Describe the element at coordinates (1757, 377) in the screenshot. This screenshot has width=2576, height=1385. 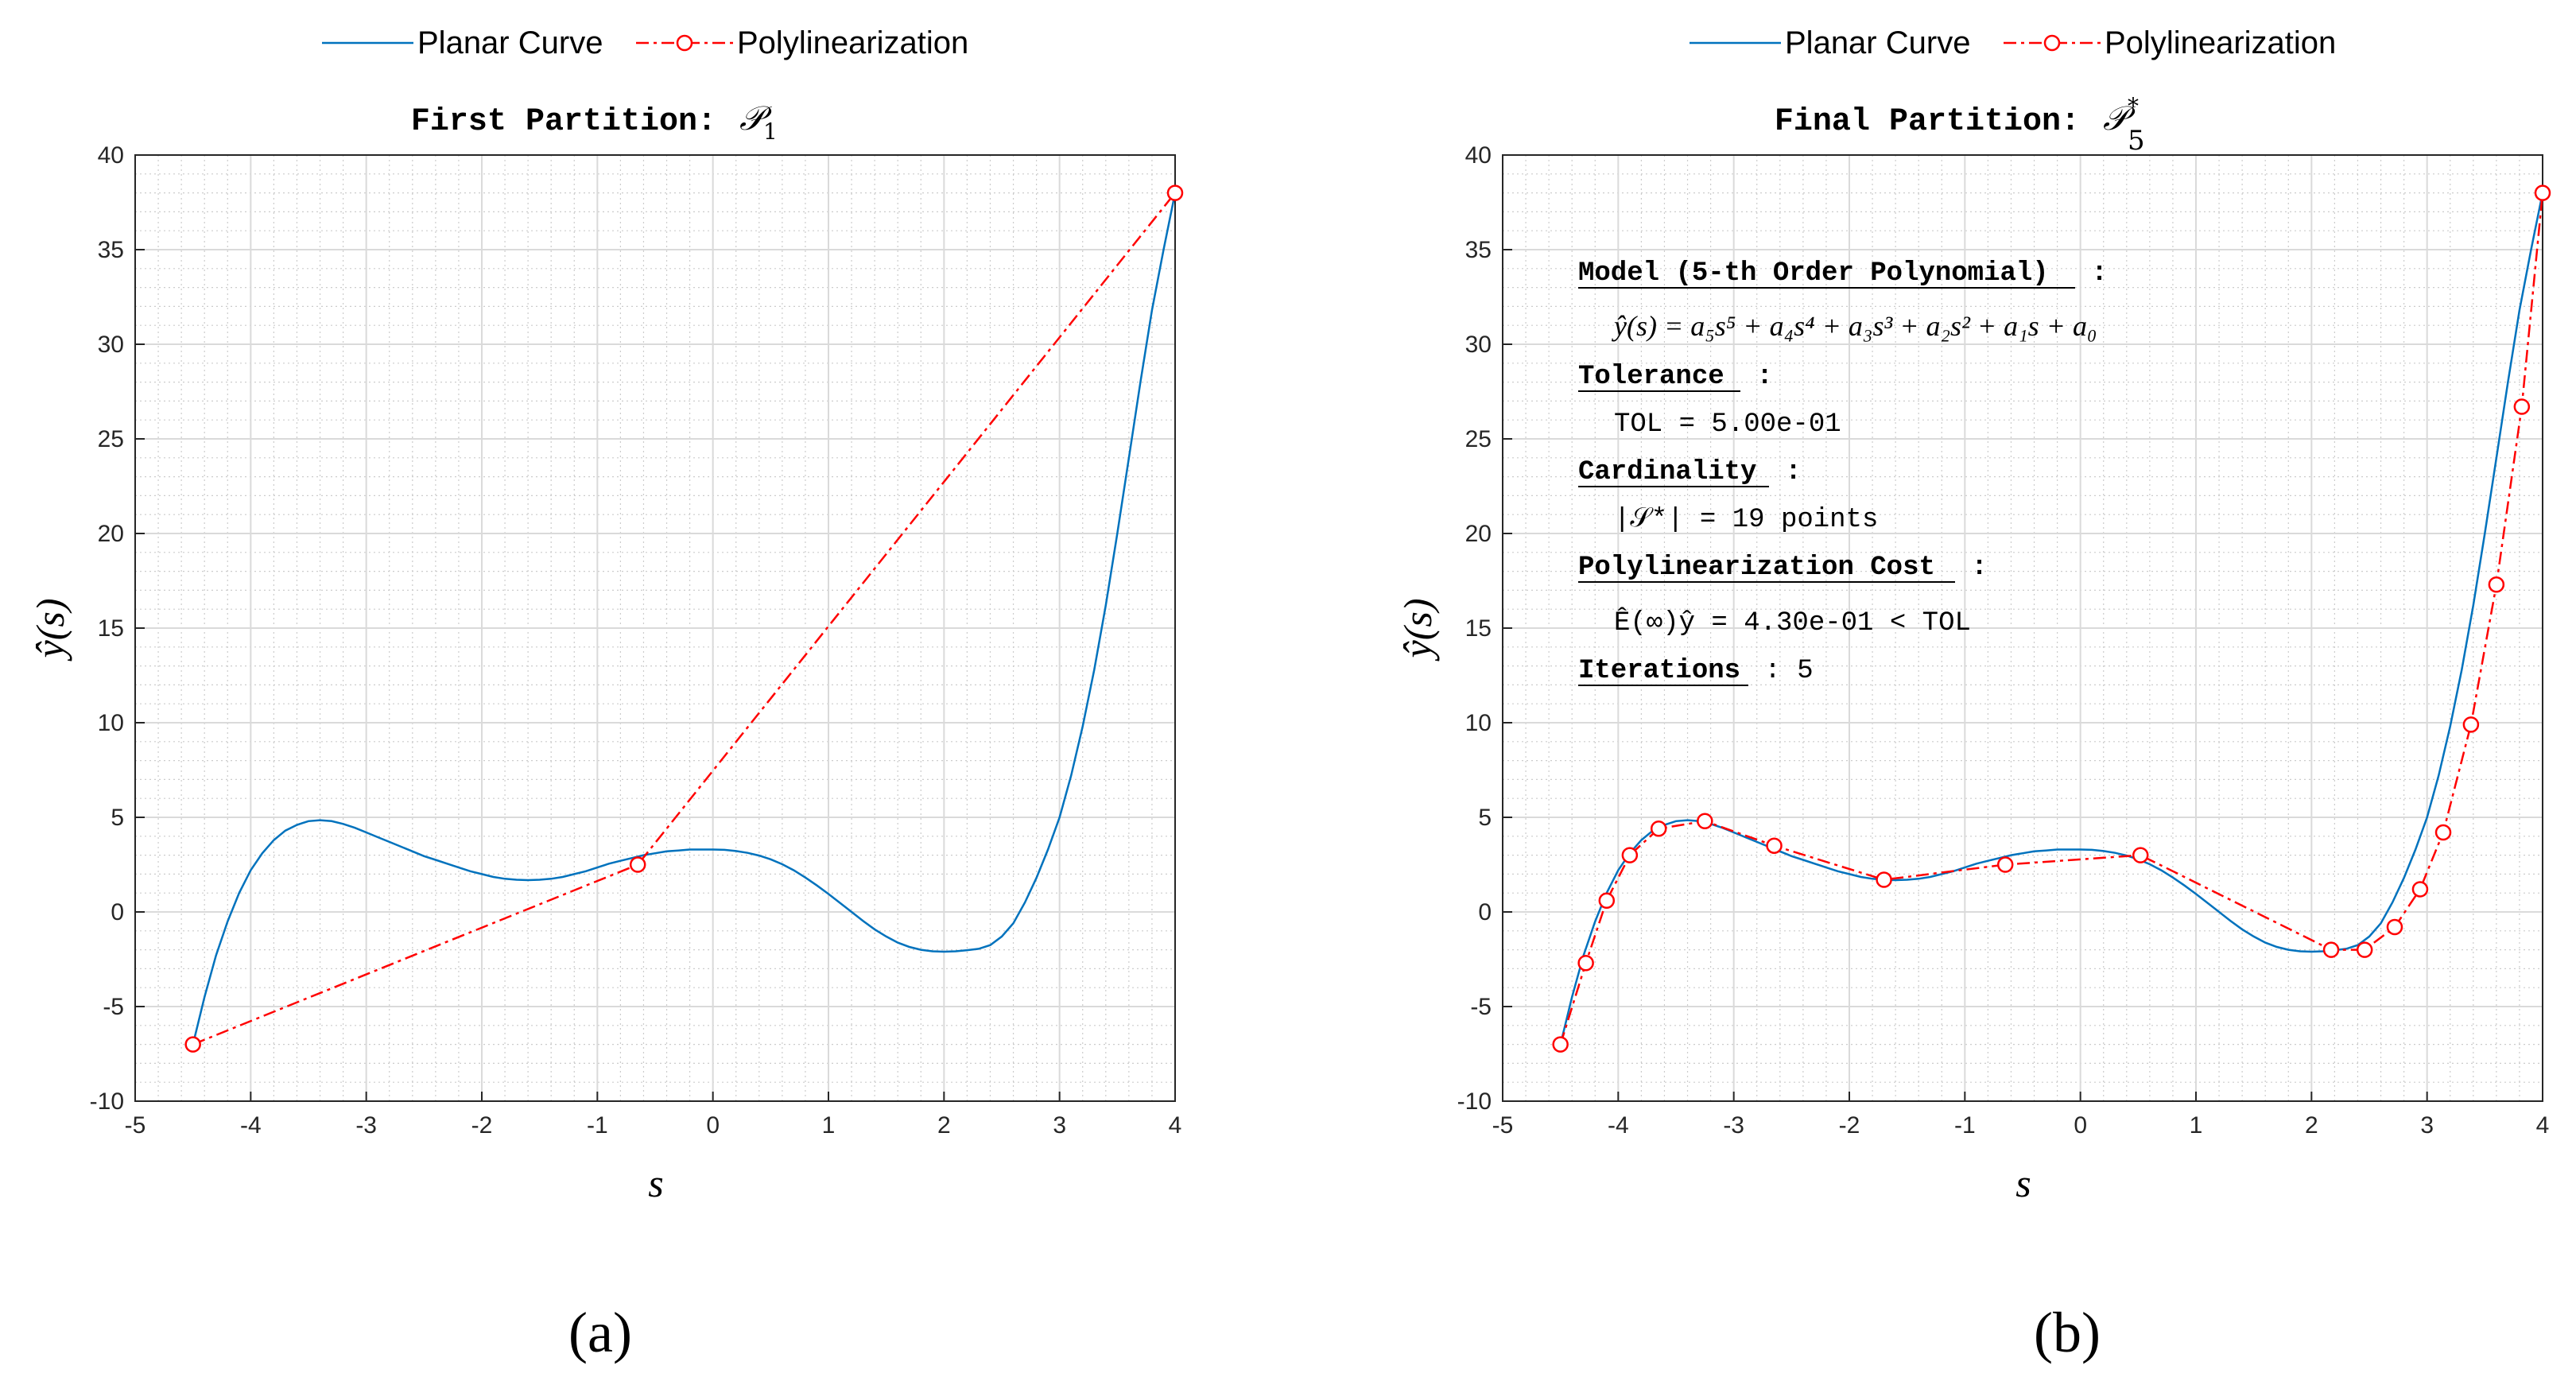
I see `tolerance-colon: :` at that location.